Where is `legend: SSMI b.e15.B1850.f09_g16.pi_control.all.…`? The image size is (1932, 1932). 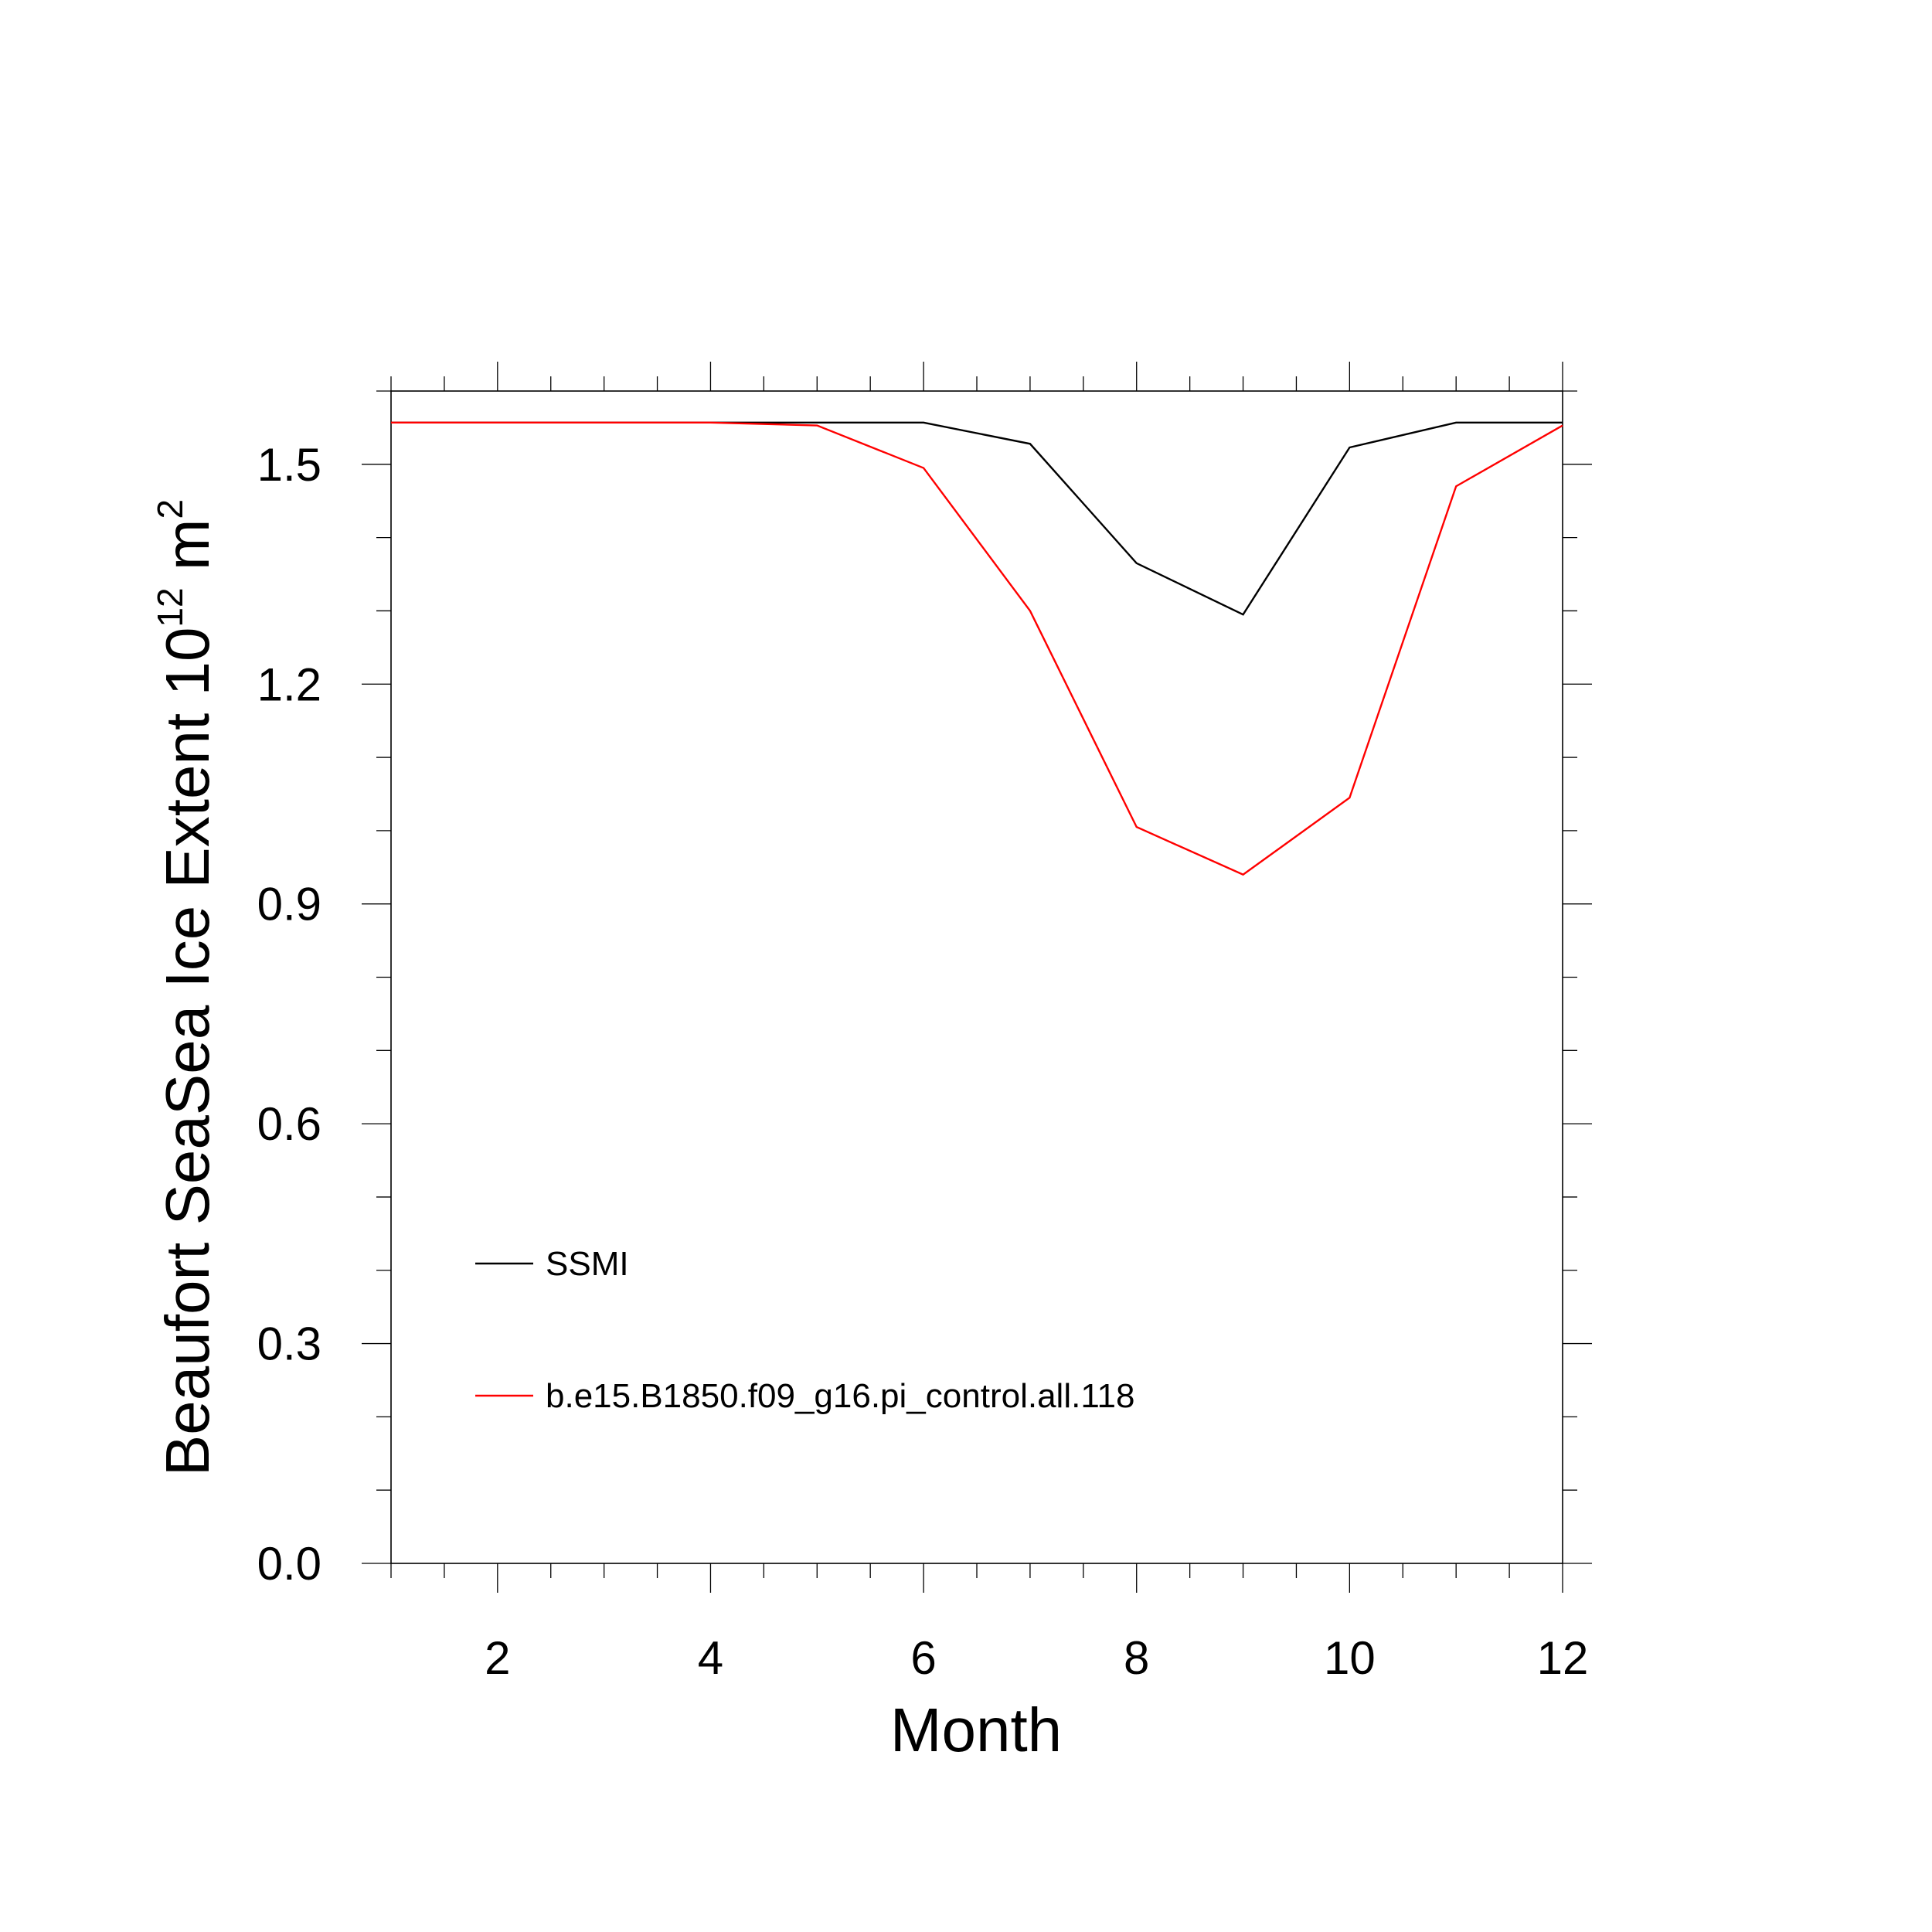 legend: SSMI b.e15.B1850.f09_g16.pi_control.all.… is located at coordinates (805, 1330).